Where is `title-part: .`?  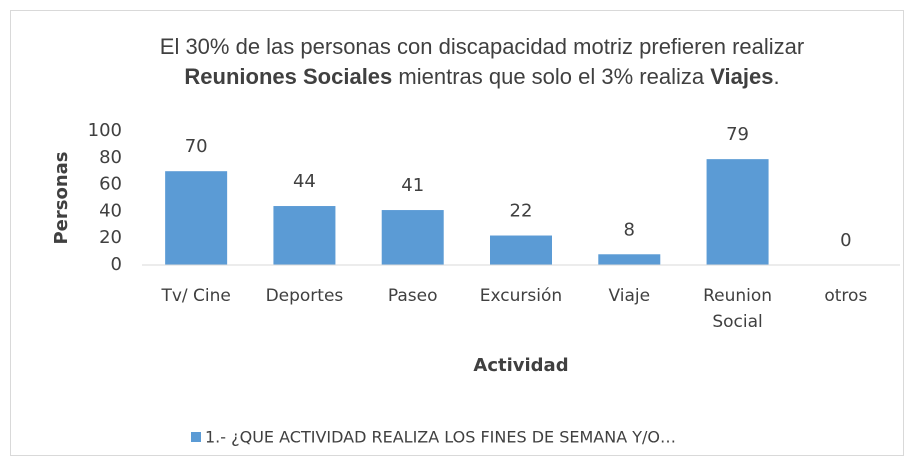 title-part: . is located at coordinates (776, 76).